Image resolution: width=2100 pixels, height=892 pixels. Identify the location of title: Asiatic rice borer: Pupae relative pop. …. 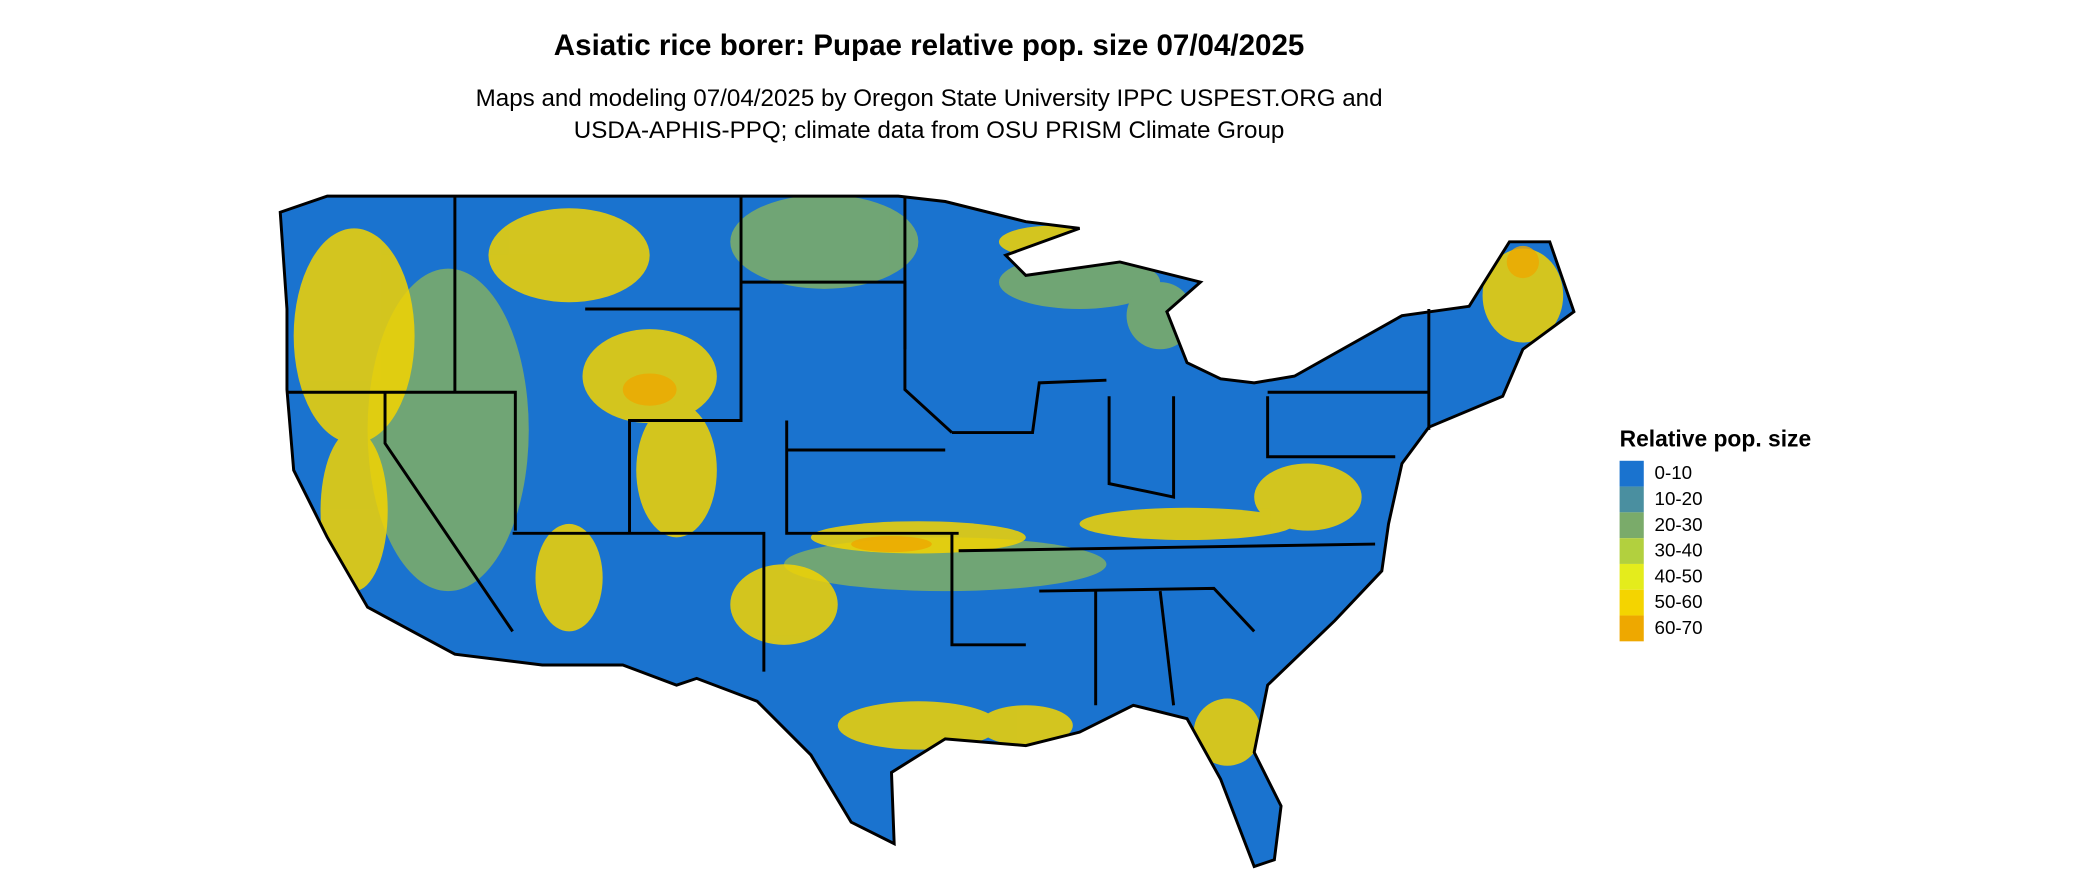
(929, 45).